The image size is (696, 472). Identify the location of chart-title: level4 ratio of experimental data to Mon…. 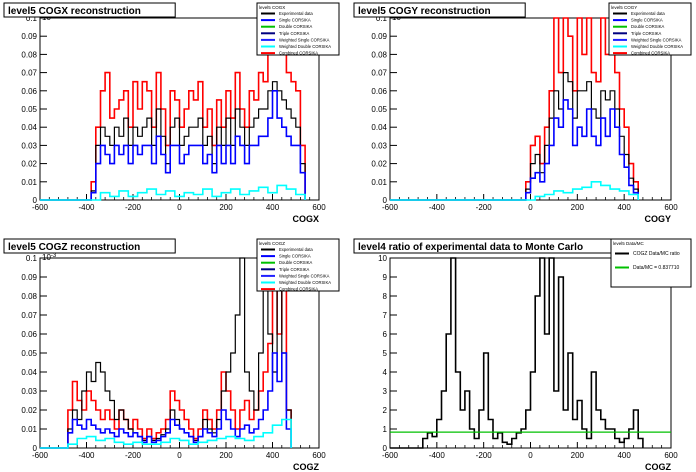
(470, 247).